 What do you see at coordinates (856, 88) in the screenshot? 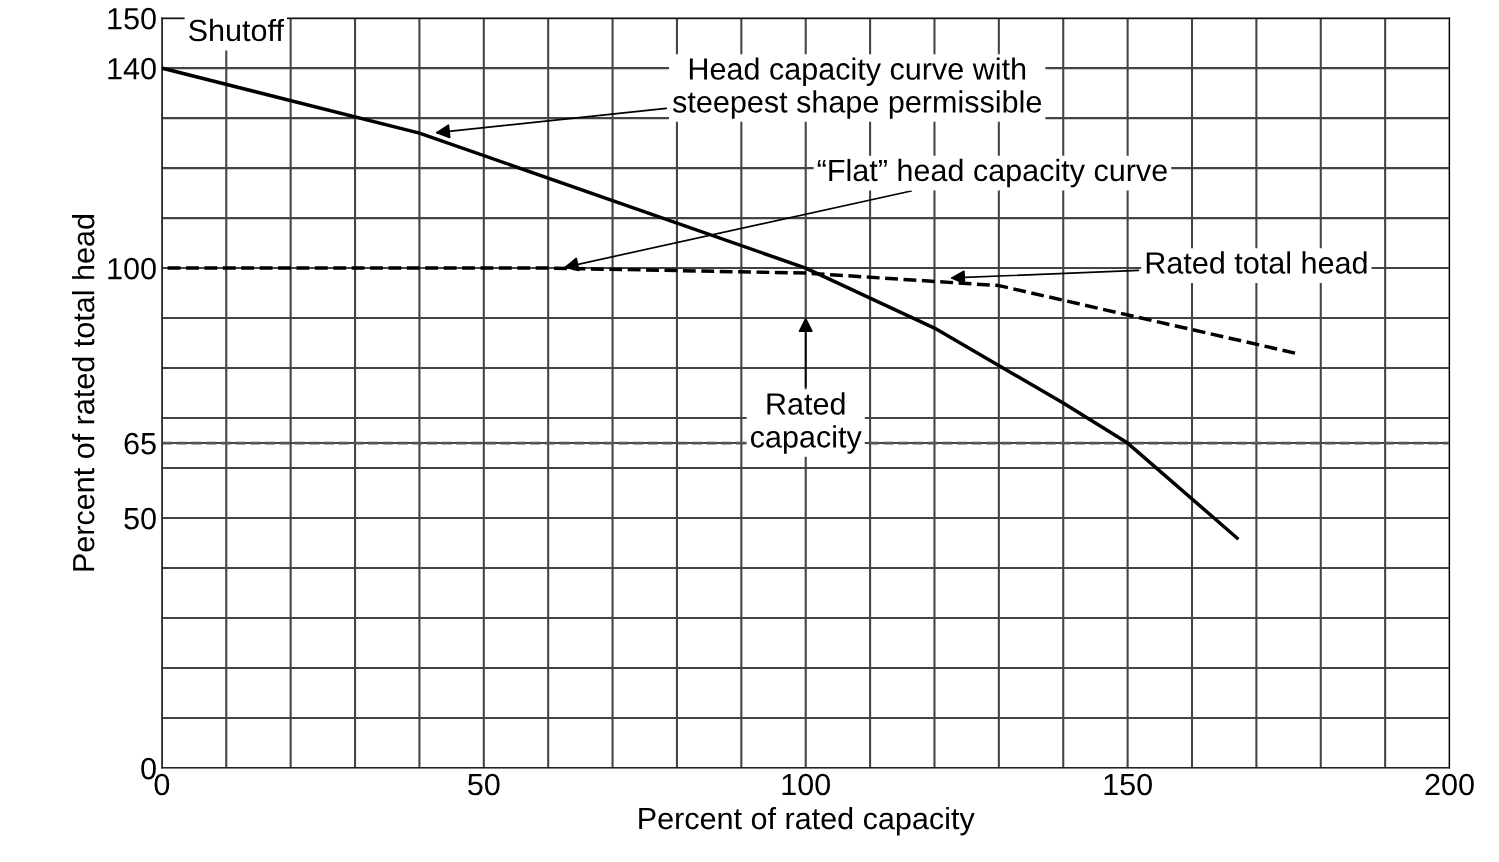
I see `annotation: Head capacity curve with steepest shape permissible` at bounding box center [856, 88].